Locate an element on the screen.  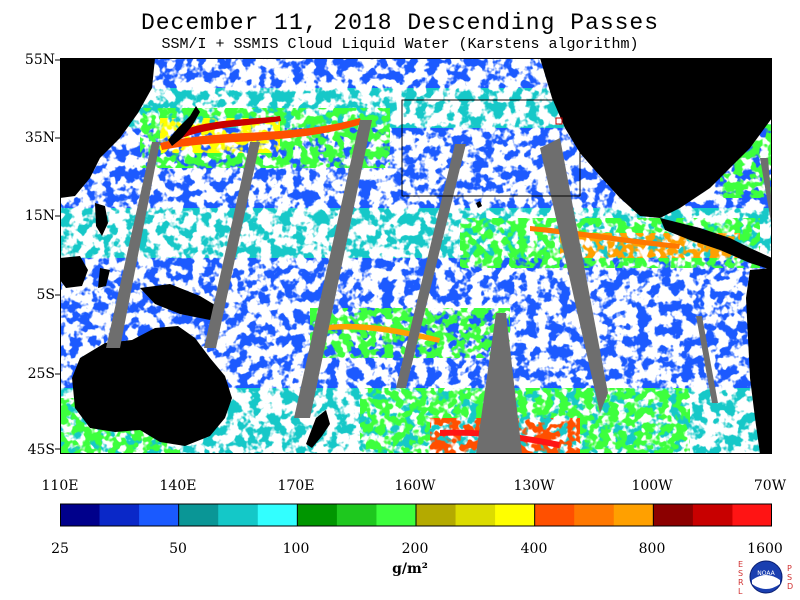
hawaii is located at coordinates (479, 204).